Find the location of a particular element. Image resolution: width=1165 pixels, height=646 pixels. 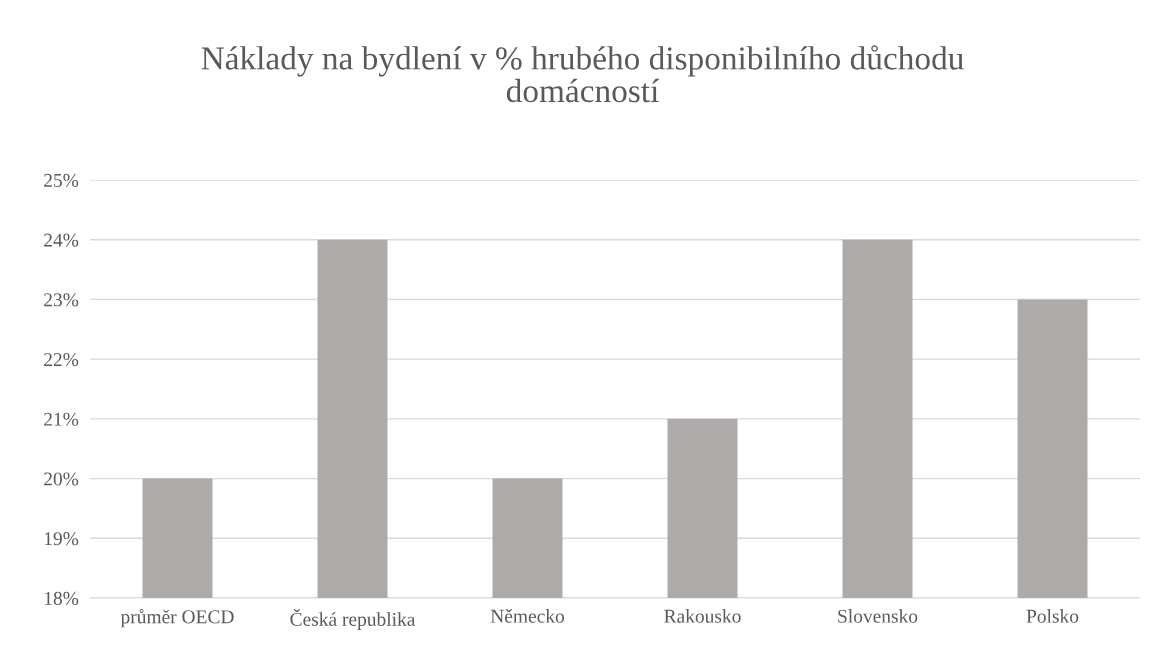

x-tick-label: průměr OECD is located at coordinates (177, 618).